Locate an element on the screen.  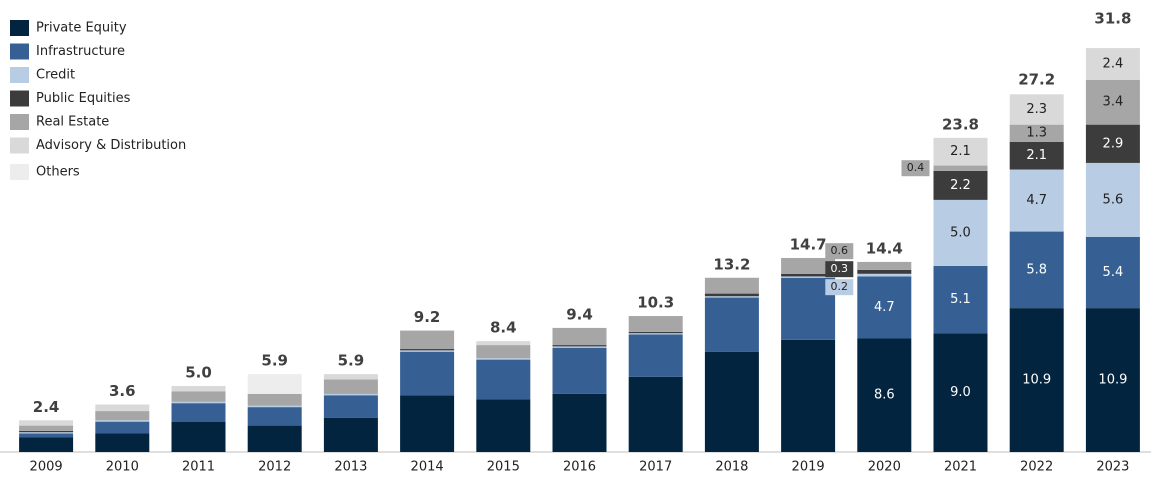
legend-label: Credit is located at coordinates (55, 75).